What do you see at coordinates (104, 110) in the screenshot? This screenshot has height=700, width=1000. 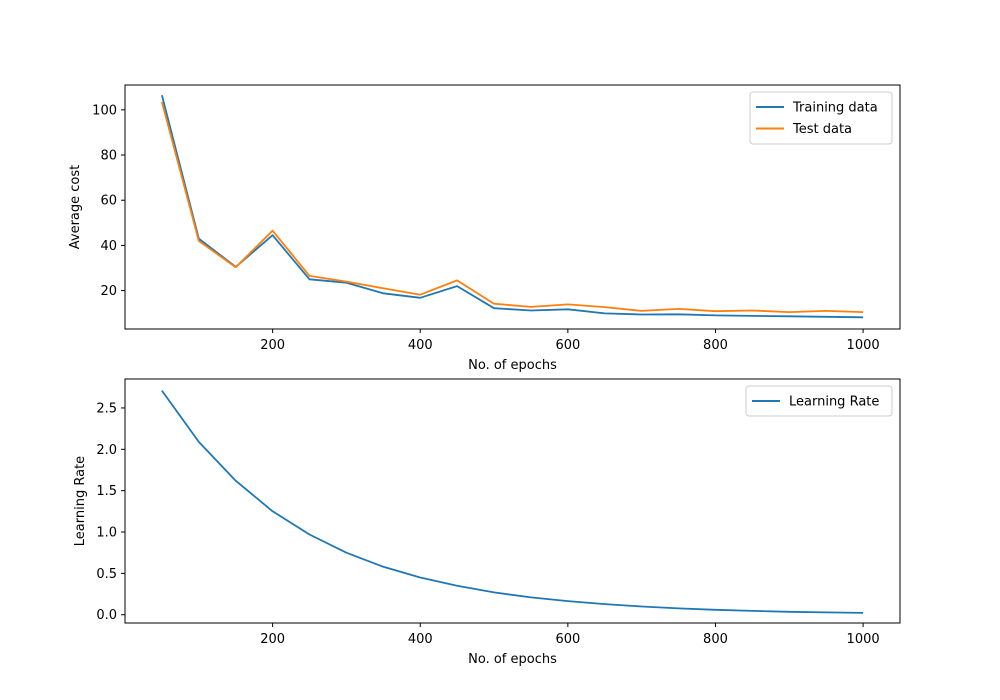 I see `y-tick-label: 100` at bounding box center [104, 110].